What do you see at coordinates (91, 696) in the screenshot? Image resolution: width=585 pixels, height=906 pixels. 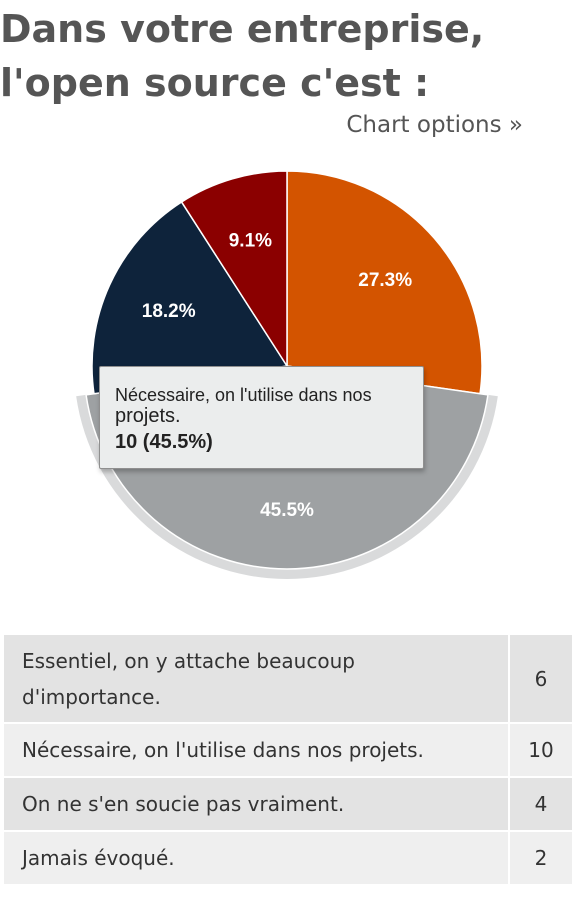 I see `row-label-line-2: d'importance.` at bounding box center [91, 696].